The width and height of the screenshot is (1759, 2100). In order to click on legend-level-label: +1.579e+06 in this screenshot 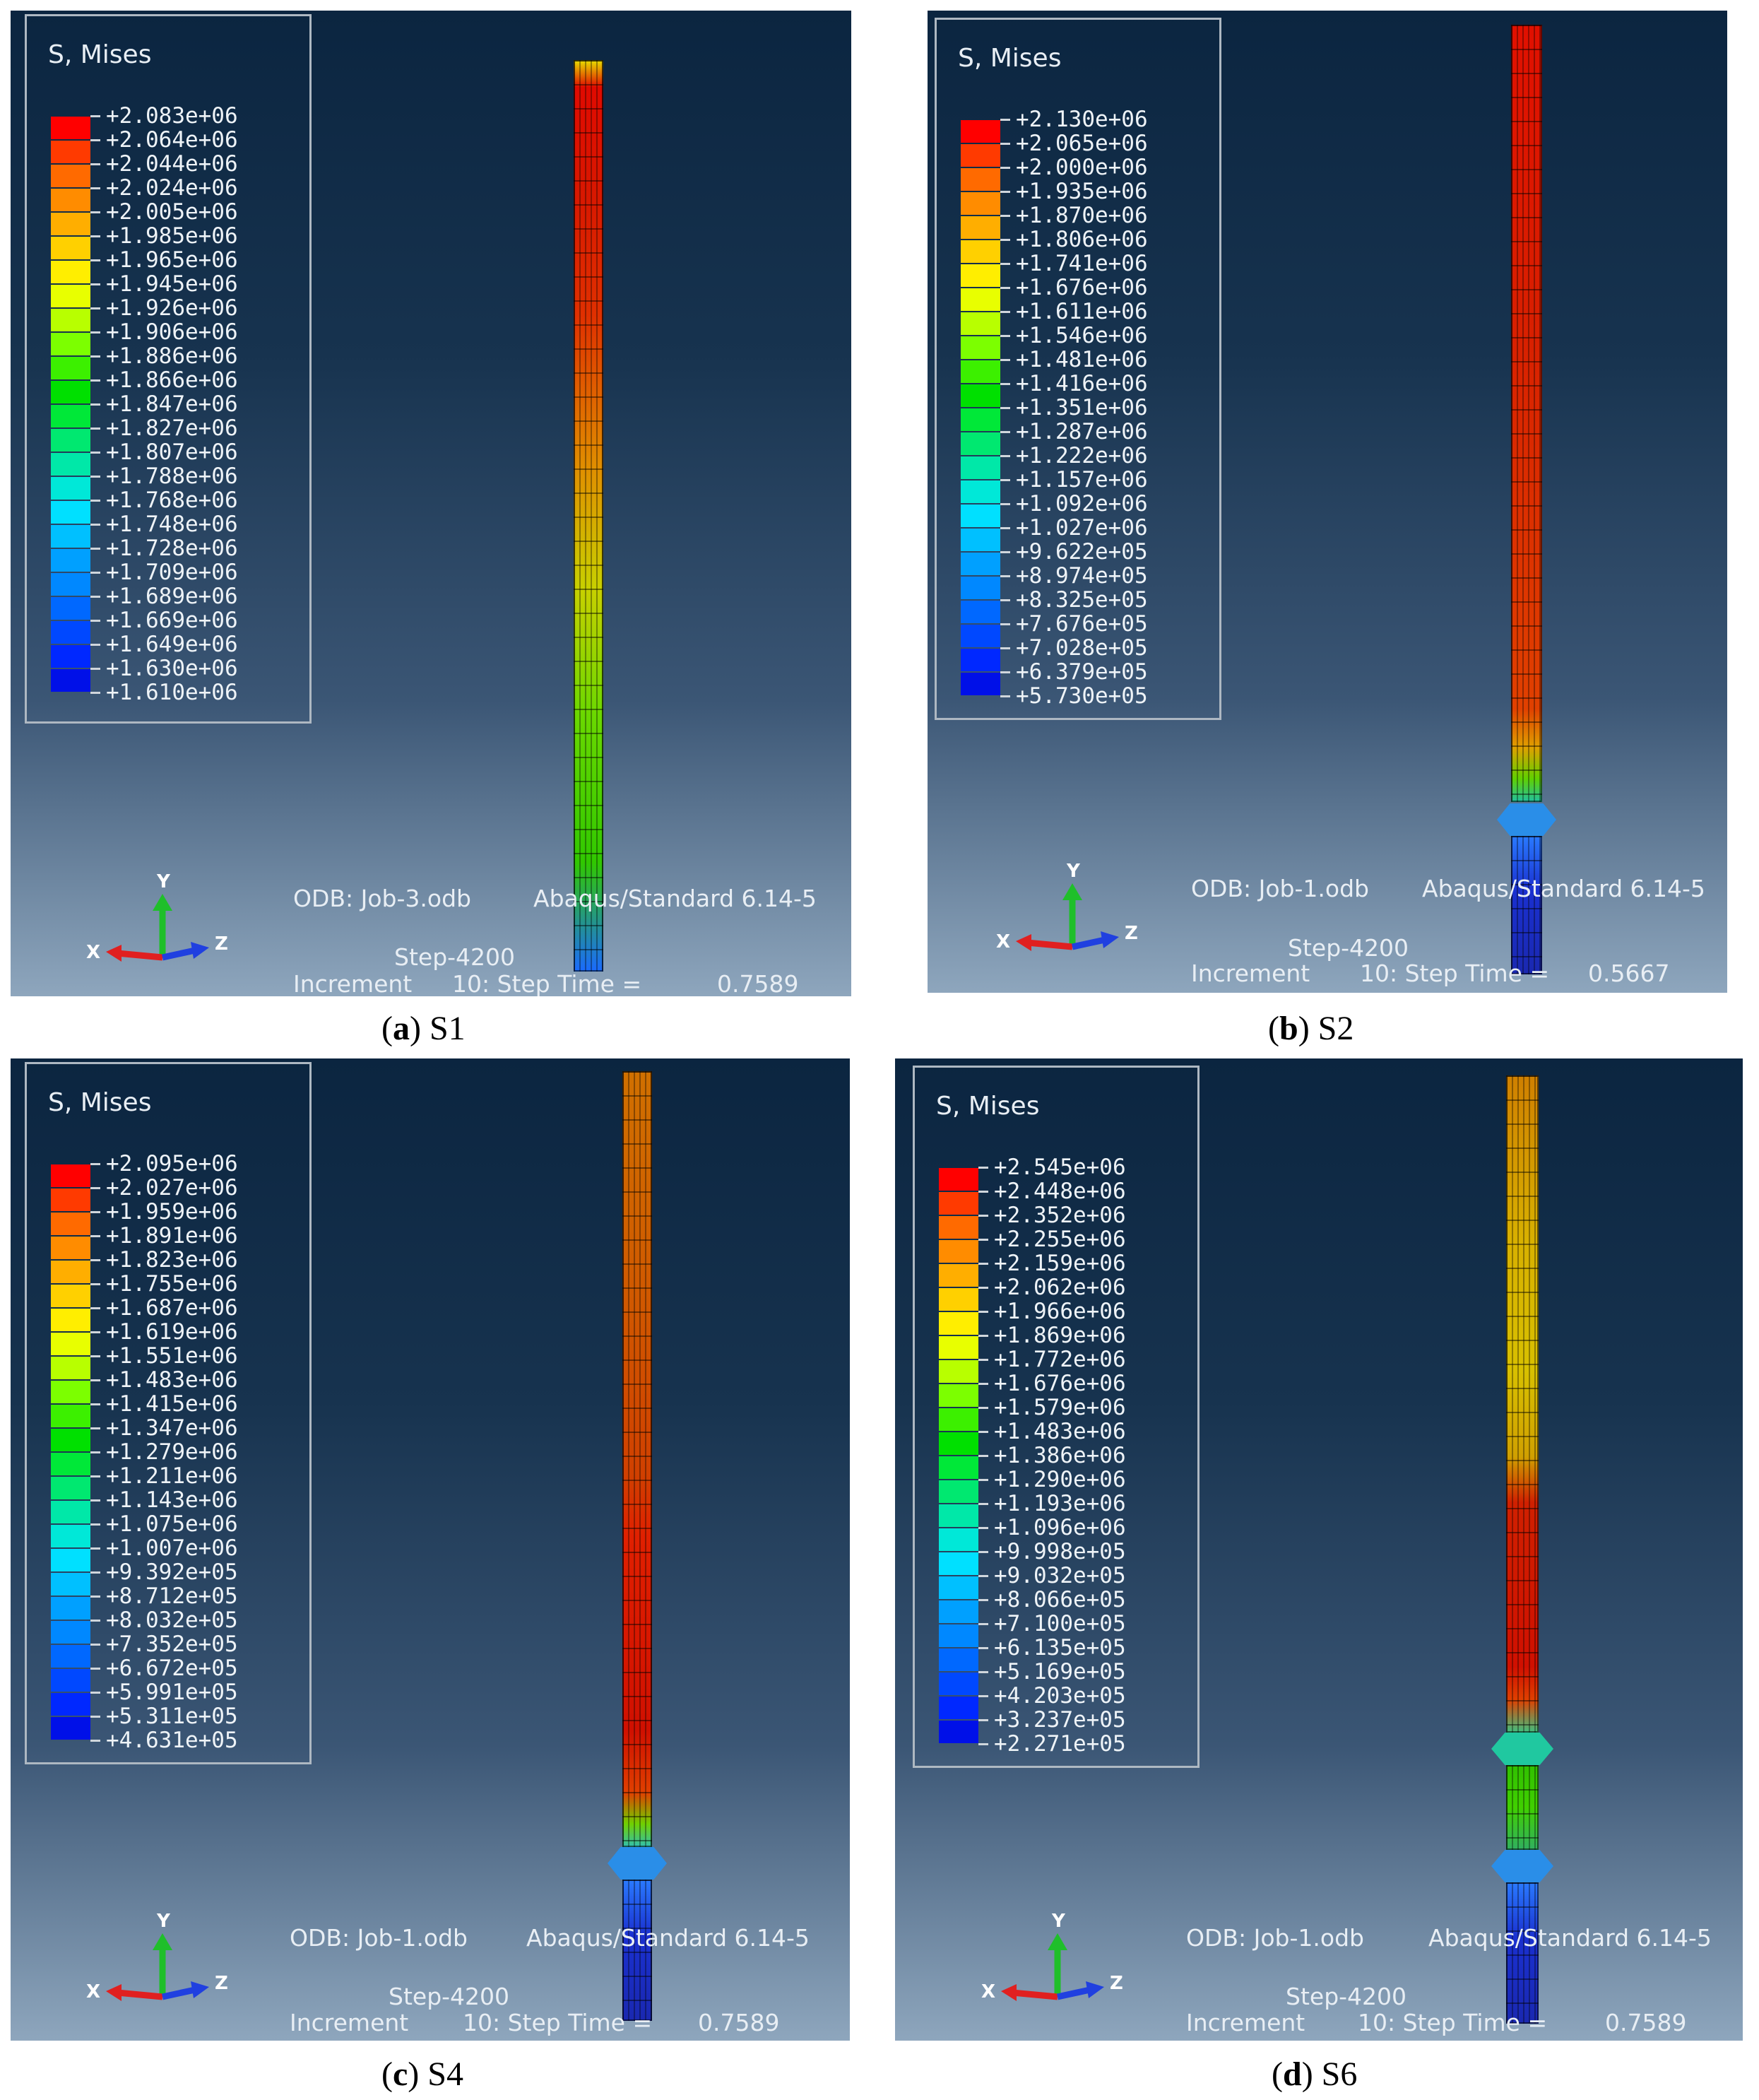, I will do `click(1060, 1407)`.